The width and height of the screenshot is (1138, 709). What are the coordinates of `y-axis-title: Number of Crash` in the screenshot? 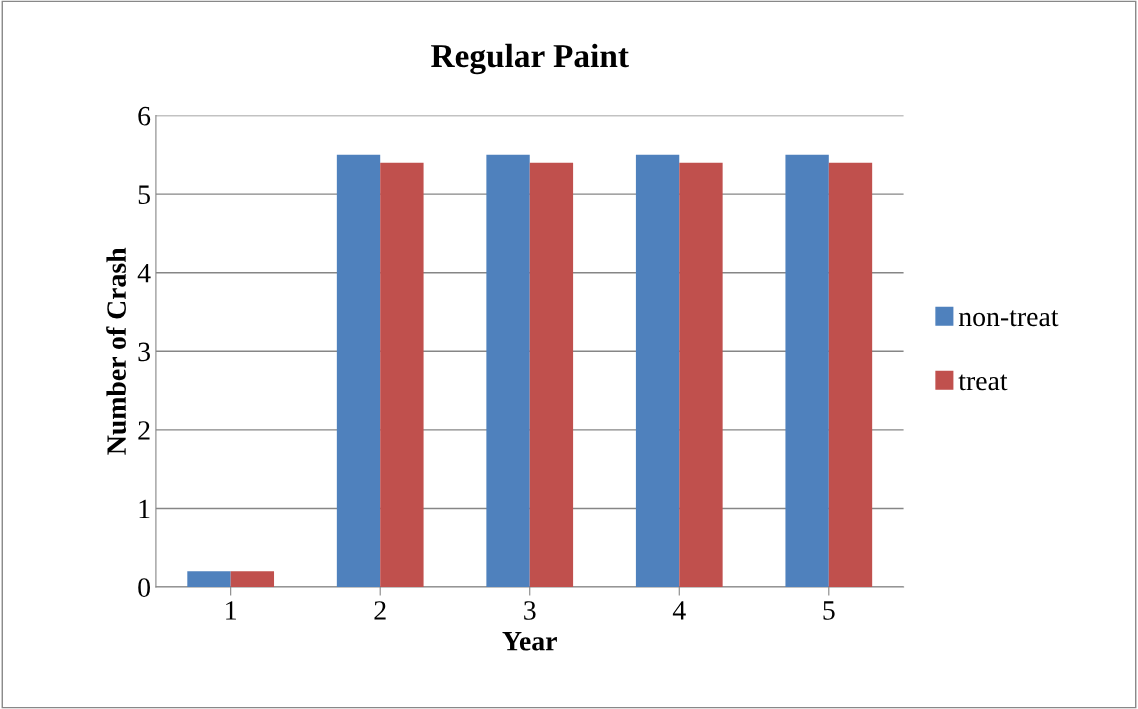 It's located at (116, 351).